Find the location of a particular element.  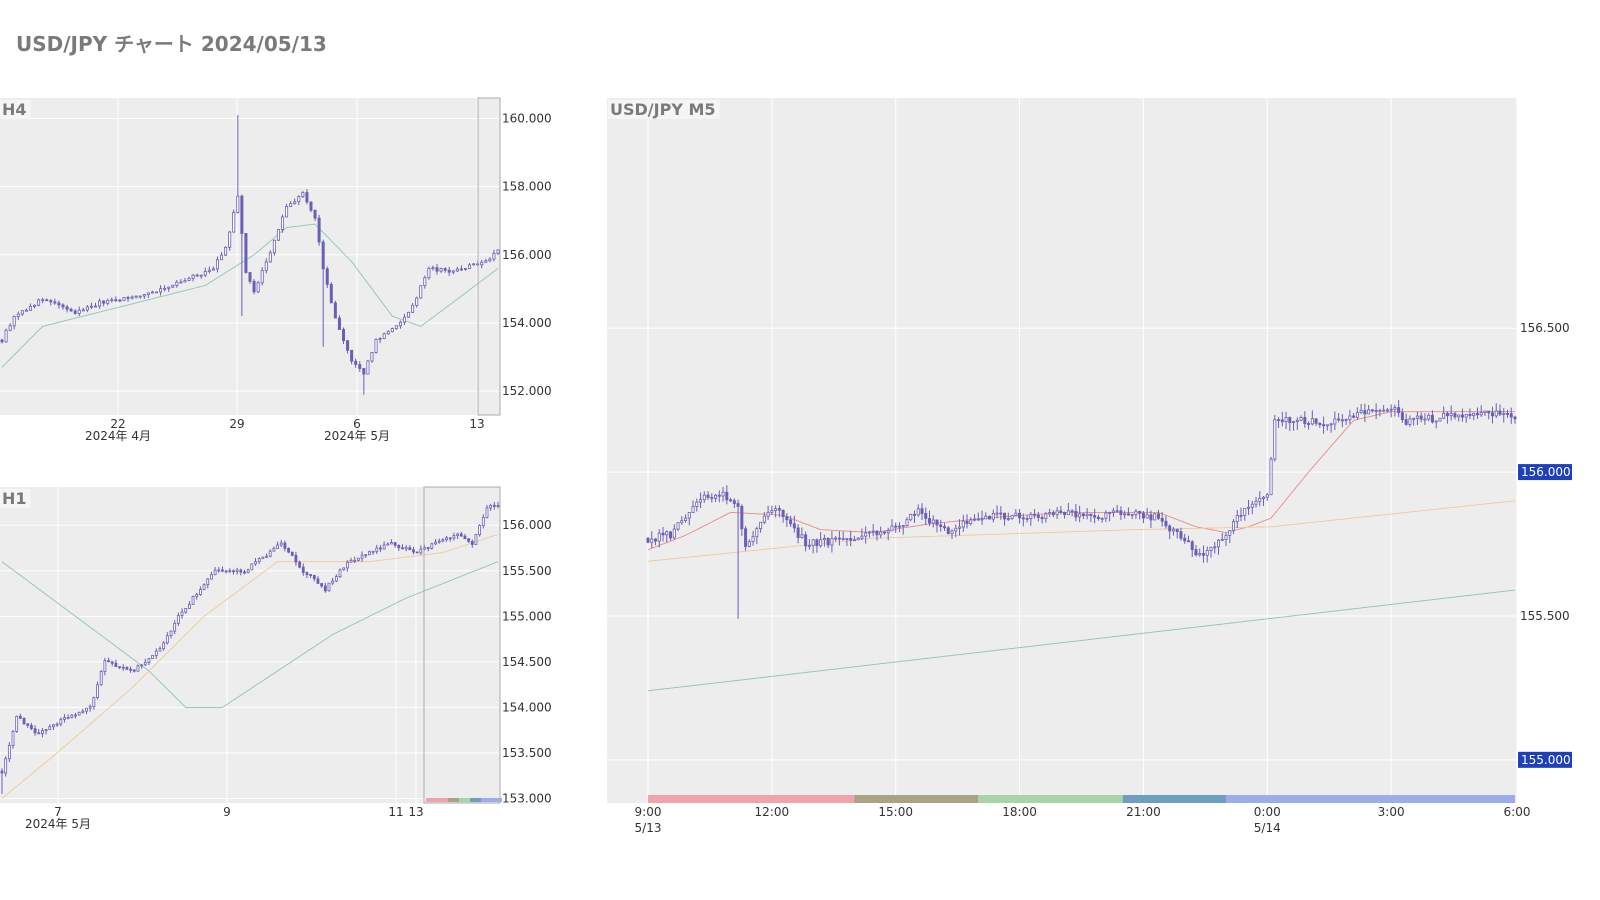

y-tick-label-h1: 154.500 is located at coordinates (527, 662).